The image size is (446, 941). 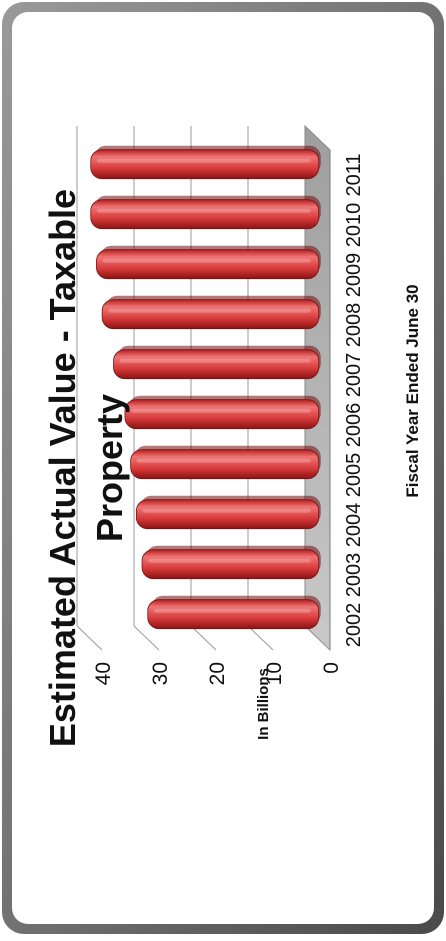 What do you see at coordinates (354, 225) in the screenshot?
I see `x-tick-label: 2010` at bounding box center [354, 225].